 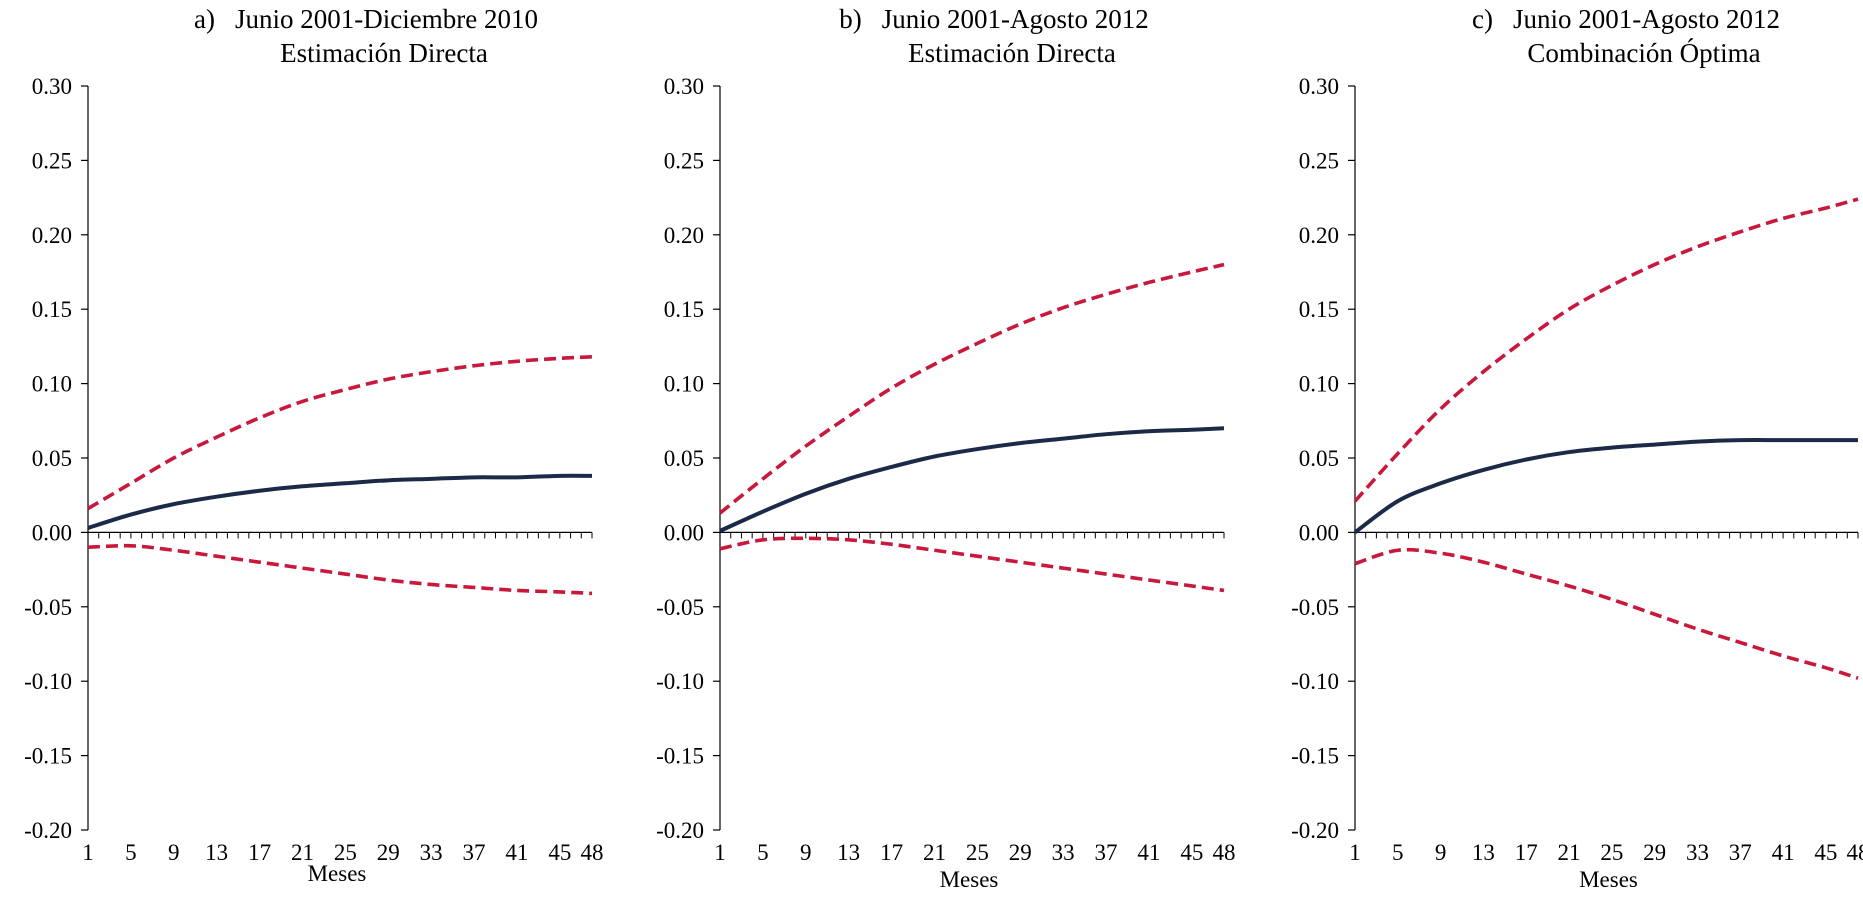 What do you see at coordinates (850, 19) in the screenshot?
I see `panel-label: b)` at bounding box center [850, 19].